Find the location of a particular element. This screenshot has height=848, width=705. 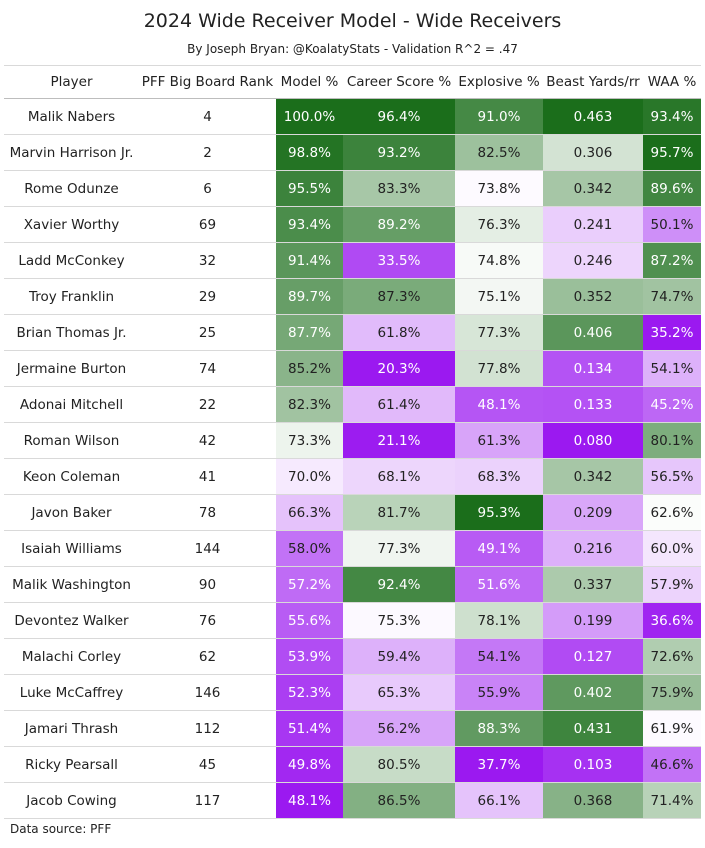

cell-rank: 6 is located at coordinates (207, 188).